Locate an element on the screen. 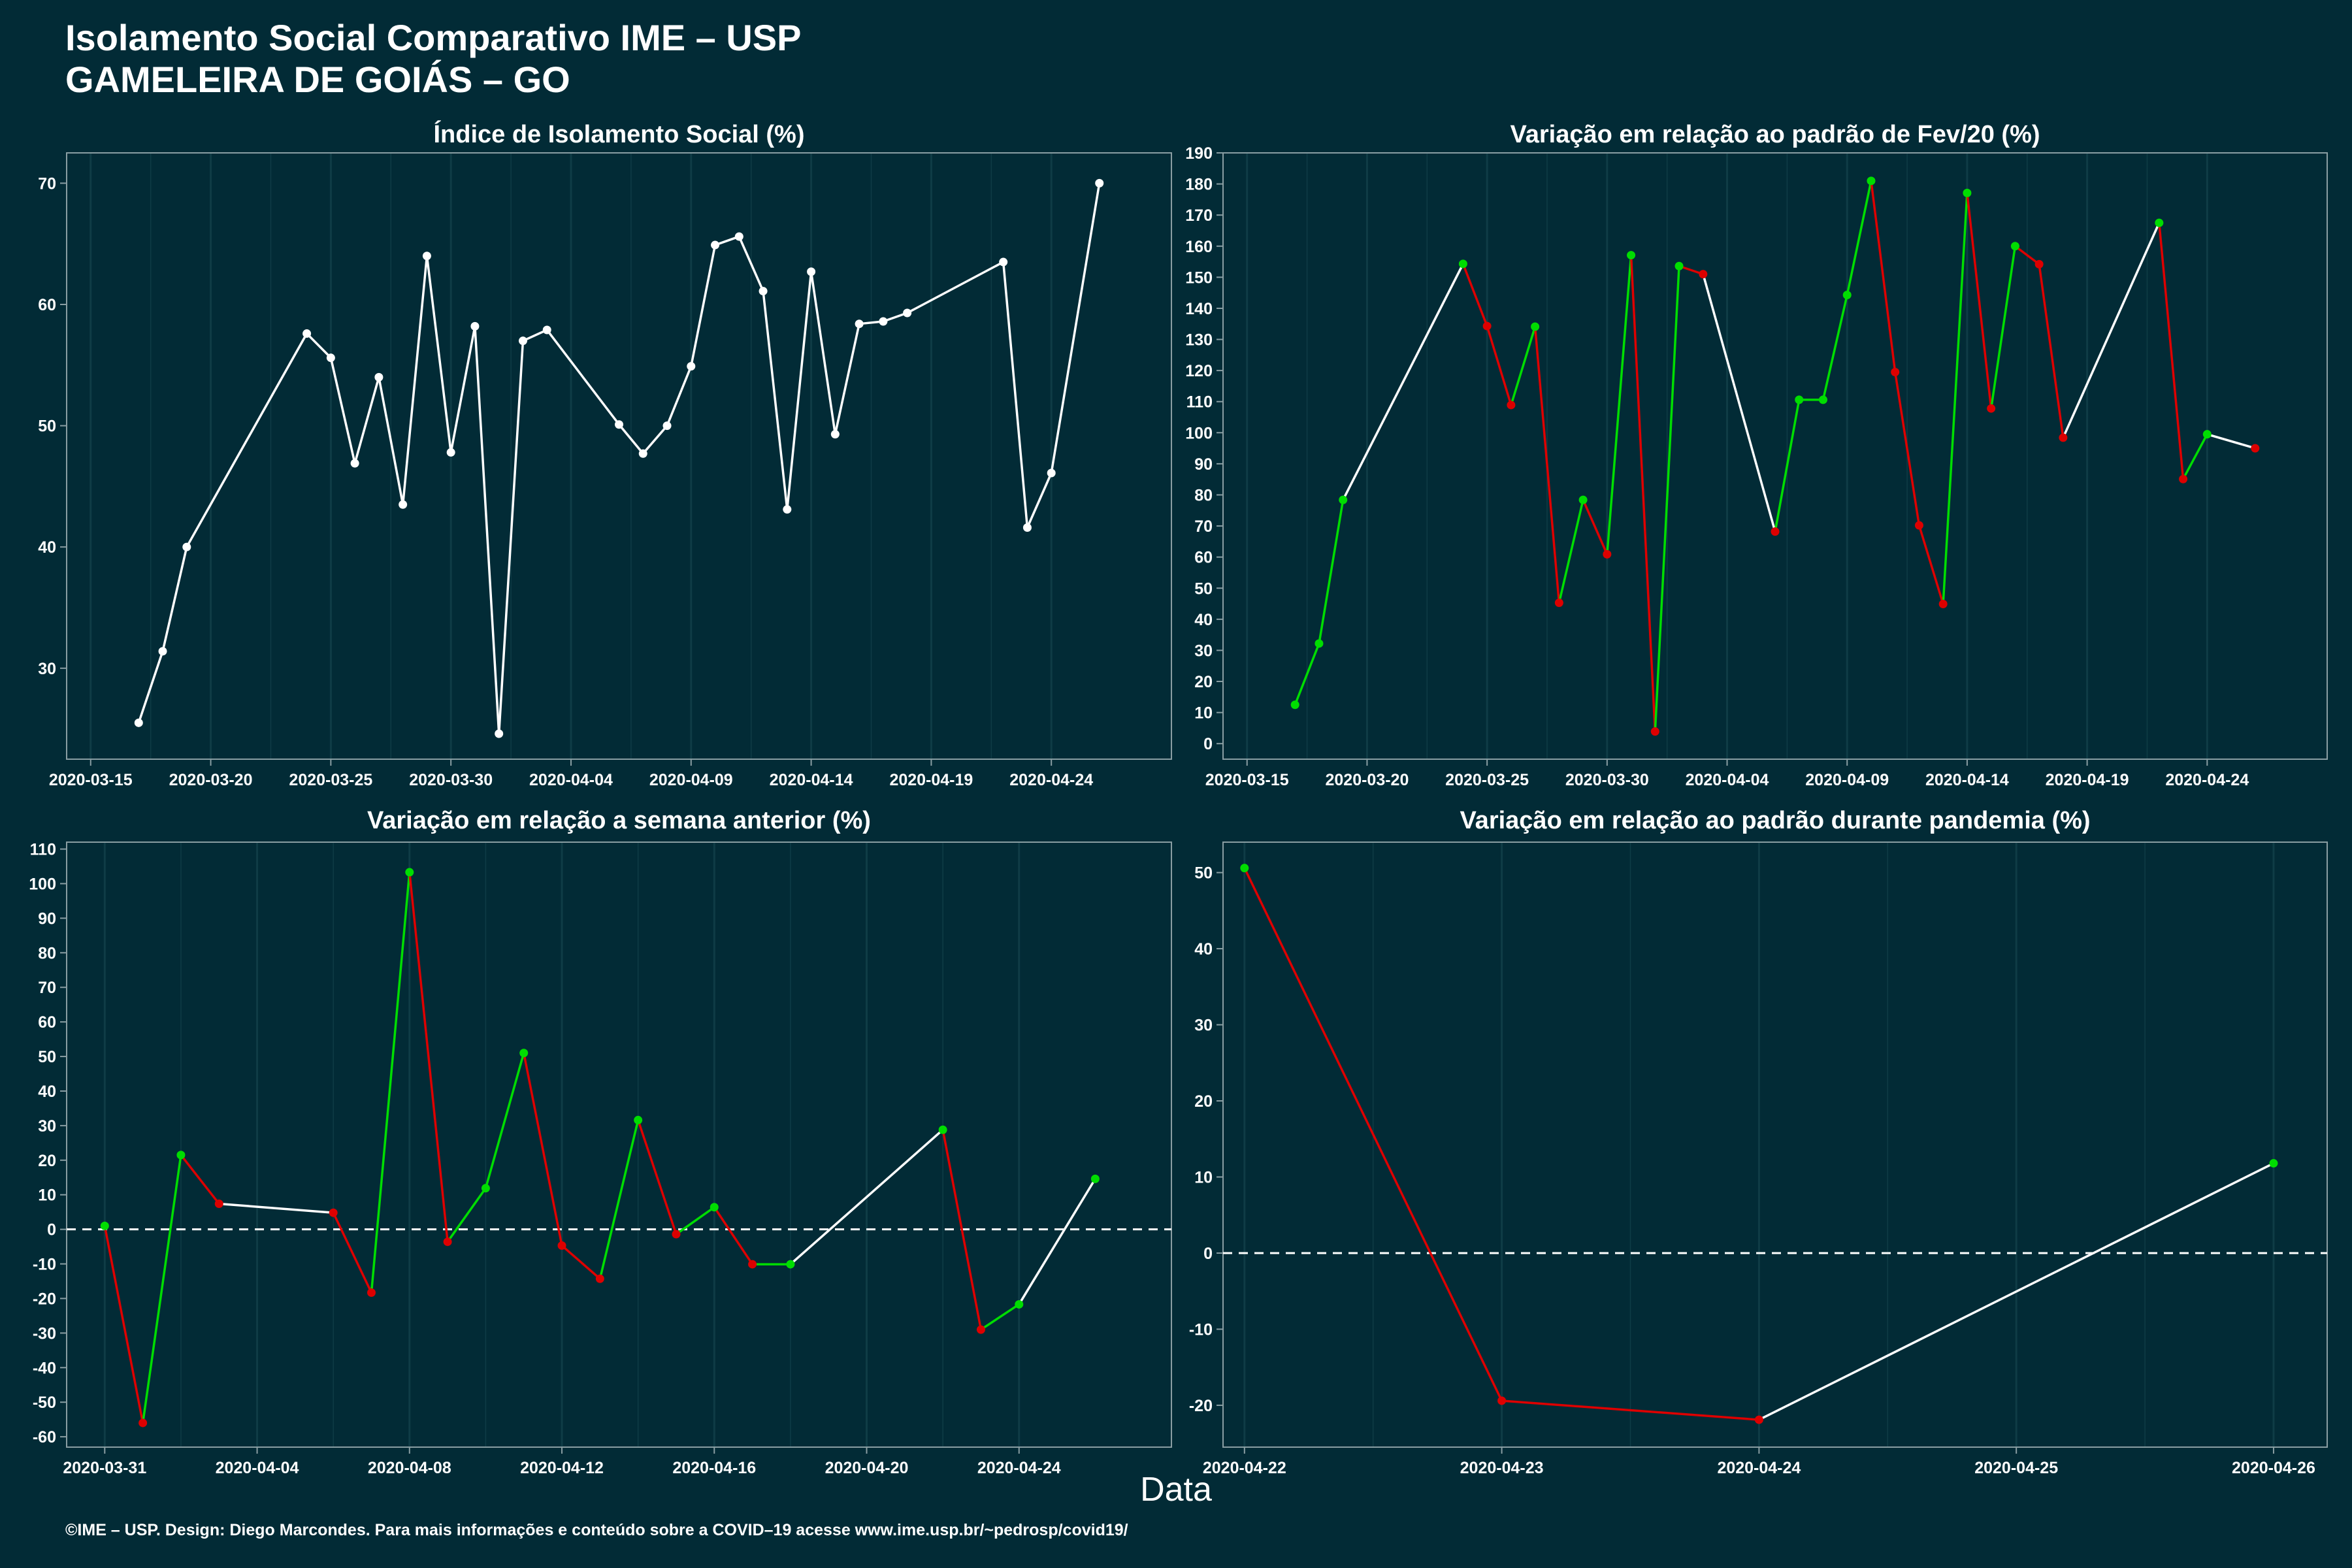 The image size is (2352, 1568). x-tick-label: 2020-04-16 is located at coordinates (714, 1468).